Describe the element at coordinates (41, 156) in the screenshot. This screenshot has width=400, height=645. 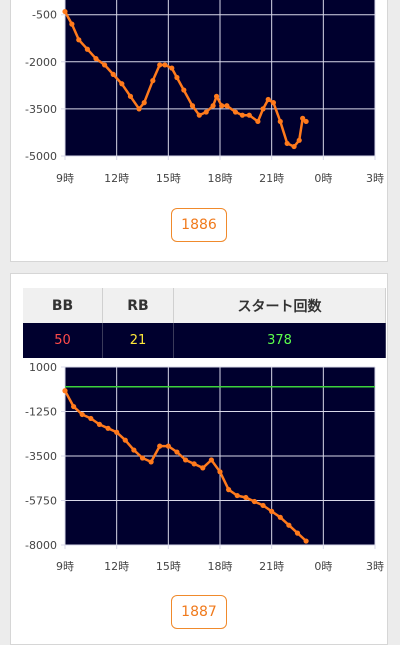
I see `y-tick-label: -5000` at that location.